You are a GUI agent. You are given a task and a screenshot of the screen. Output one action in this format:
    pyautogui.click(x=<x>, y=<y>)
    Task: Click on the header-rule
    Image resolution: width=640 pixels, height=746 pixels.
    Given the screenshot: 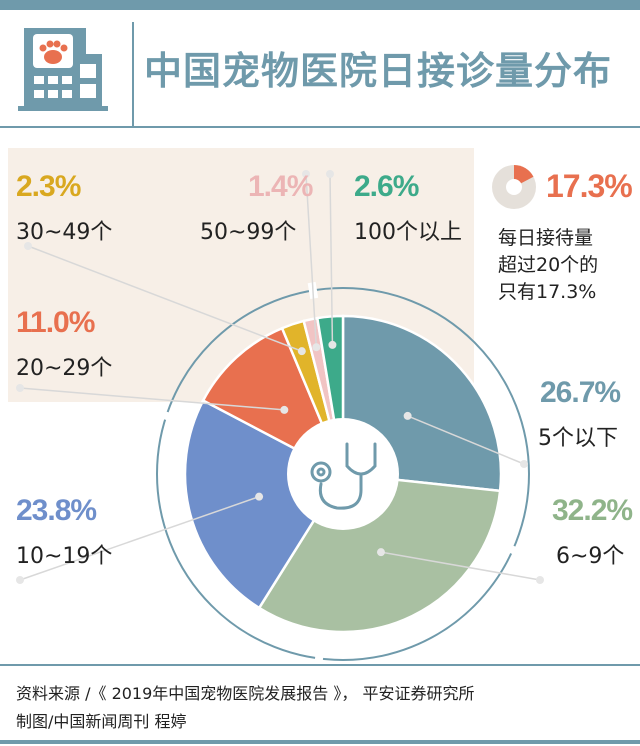 What is the action you would take?
    pyautogui.click(x=320, y=127)
    